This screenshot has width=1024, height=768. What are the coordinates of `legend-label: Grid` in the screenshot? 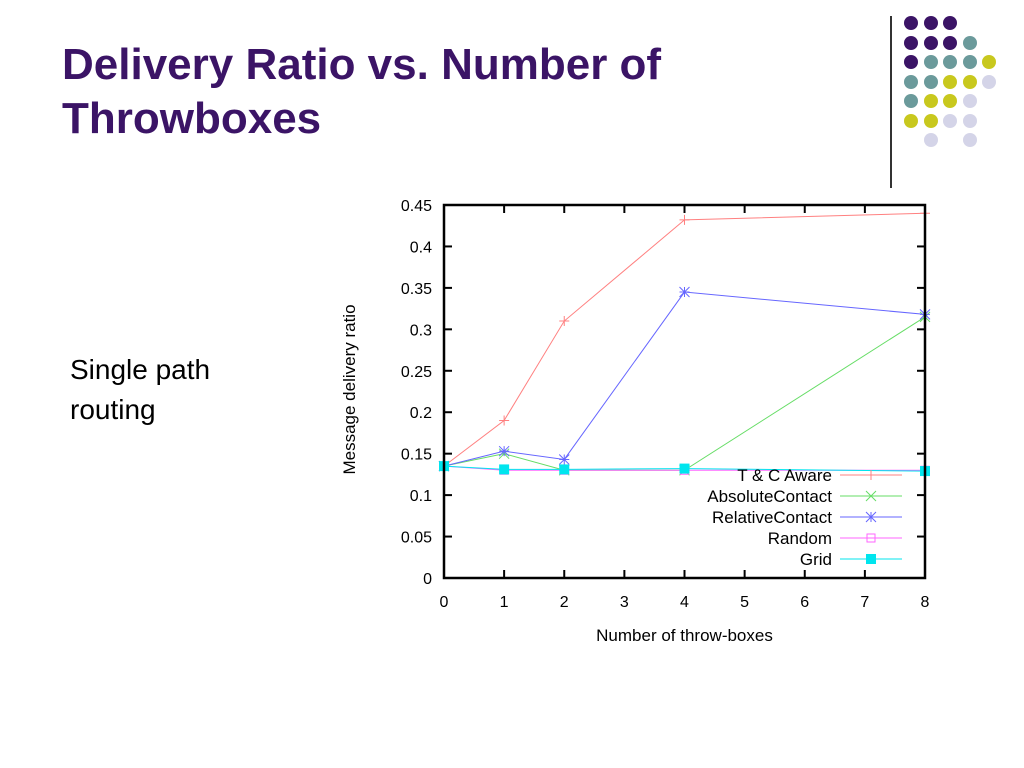 It's located at (816, 559).